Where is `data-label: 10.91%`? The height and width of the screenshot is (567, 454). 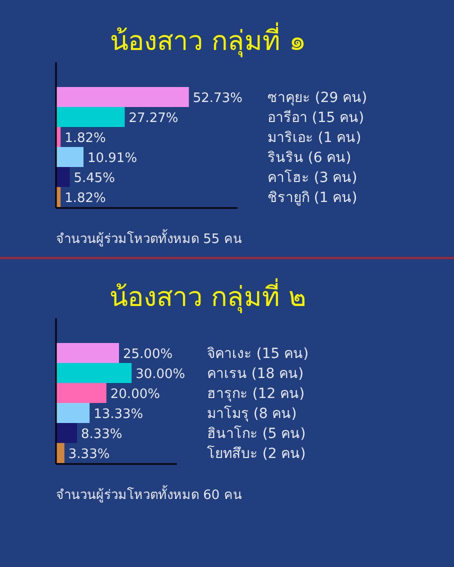
data-label: 10.91% is located at coordinates (112, 158).